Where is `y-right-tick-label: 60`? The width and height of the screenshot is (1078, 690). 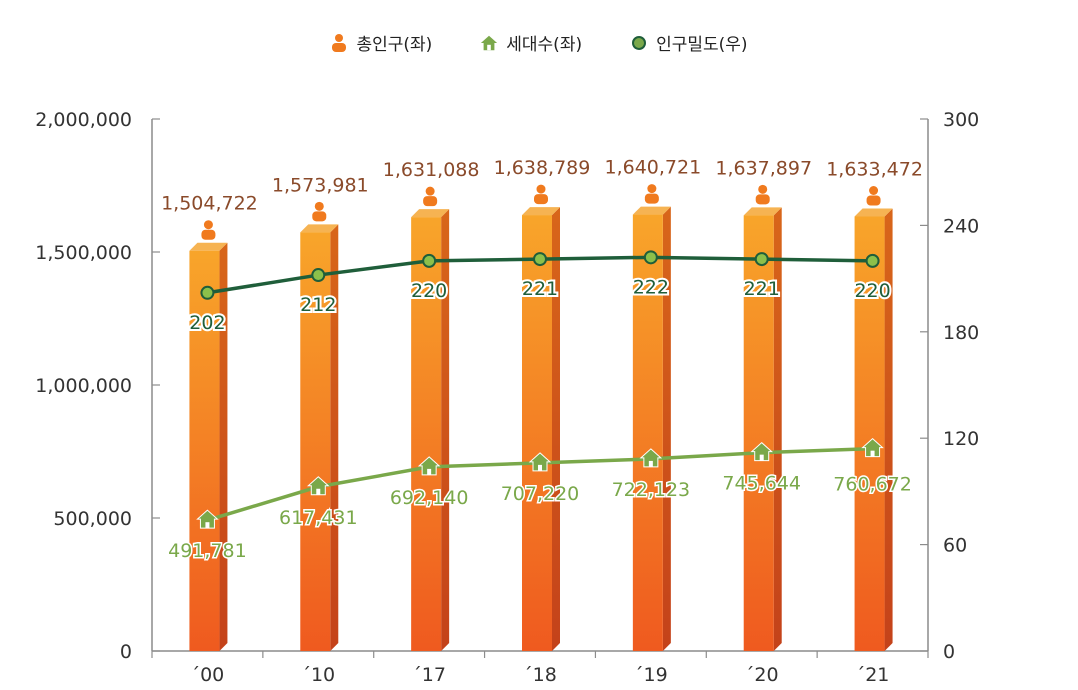
y-right-tick-label: 60 is located at coordinates (955, 546).